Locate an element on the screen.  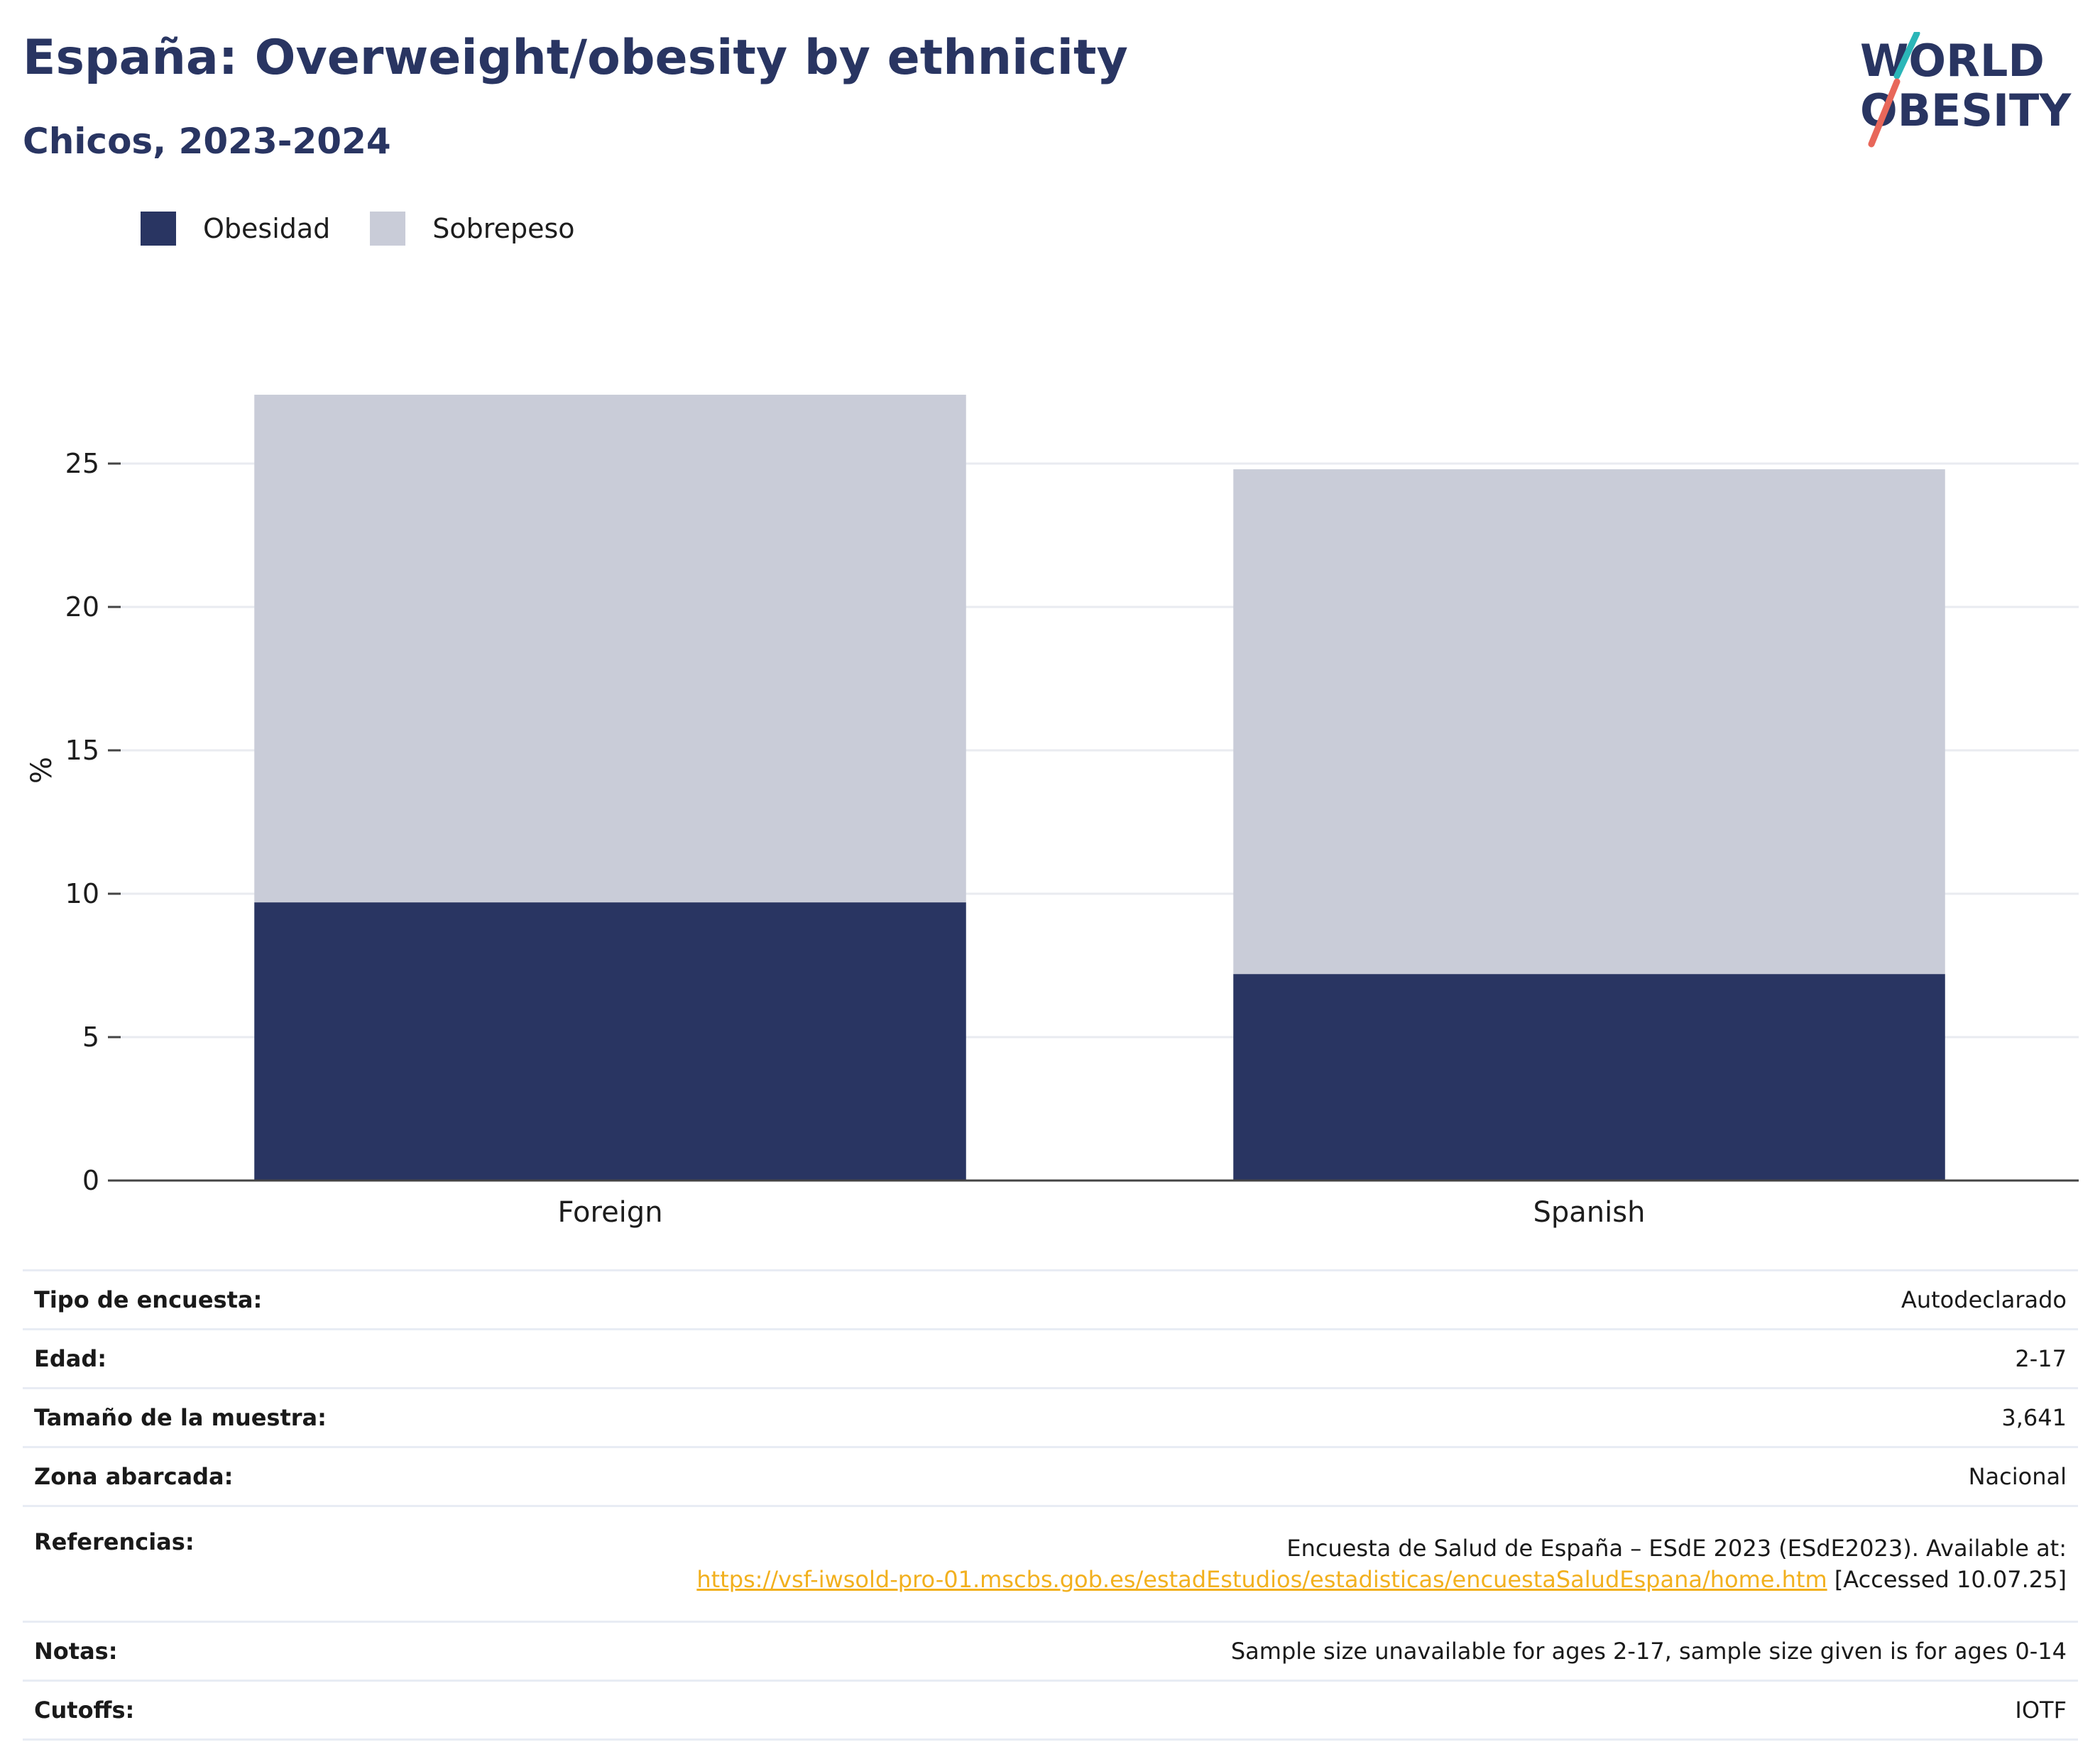
world-obesity-logo: WORLD OBESITY is located at coordinates (1966, 90).